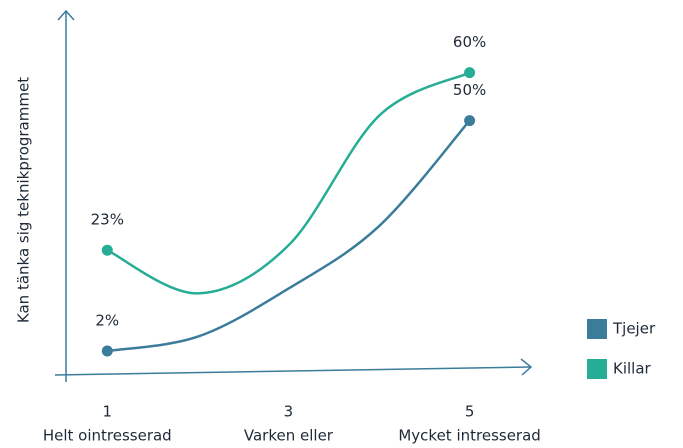 The width and height of the screenshot is (683, 448). I want to click on data-label: 2%, so click(107, 321).